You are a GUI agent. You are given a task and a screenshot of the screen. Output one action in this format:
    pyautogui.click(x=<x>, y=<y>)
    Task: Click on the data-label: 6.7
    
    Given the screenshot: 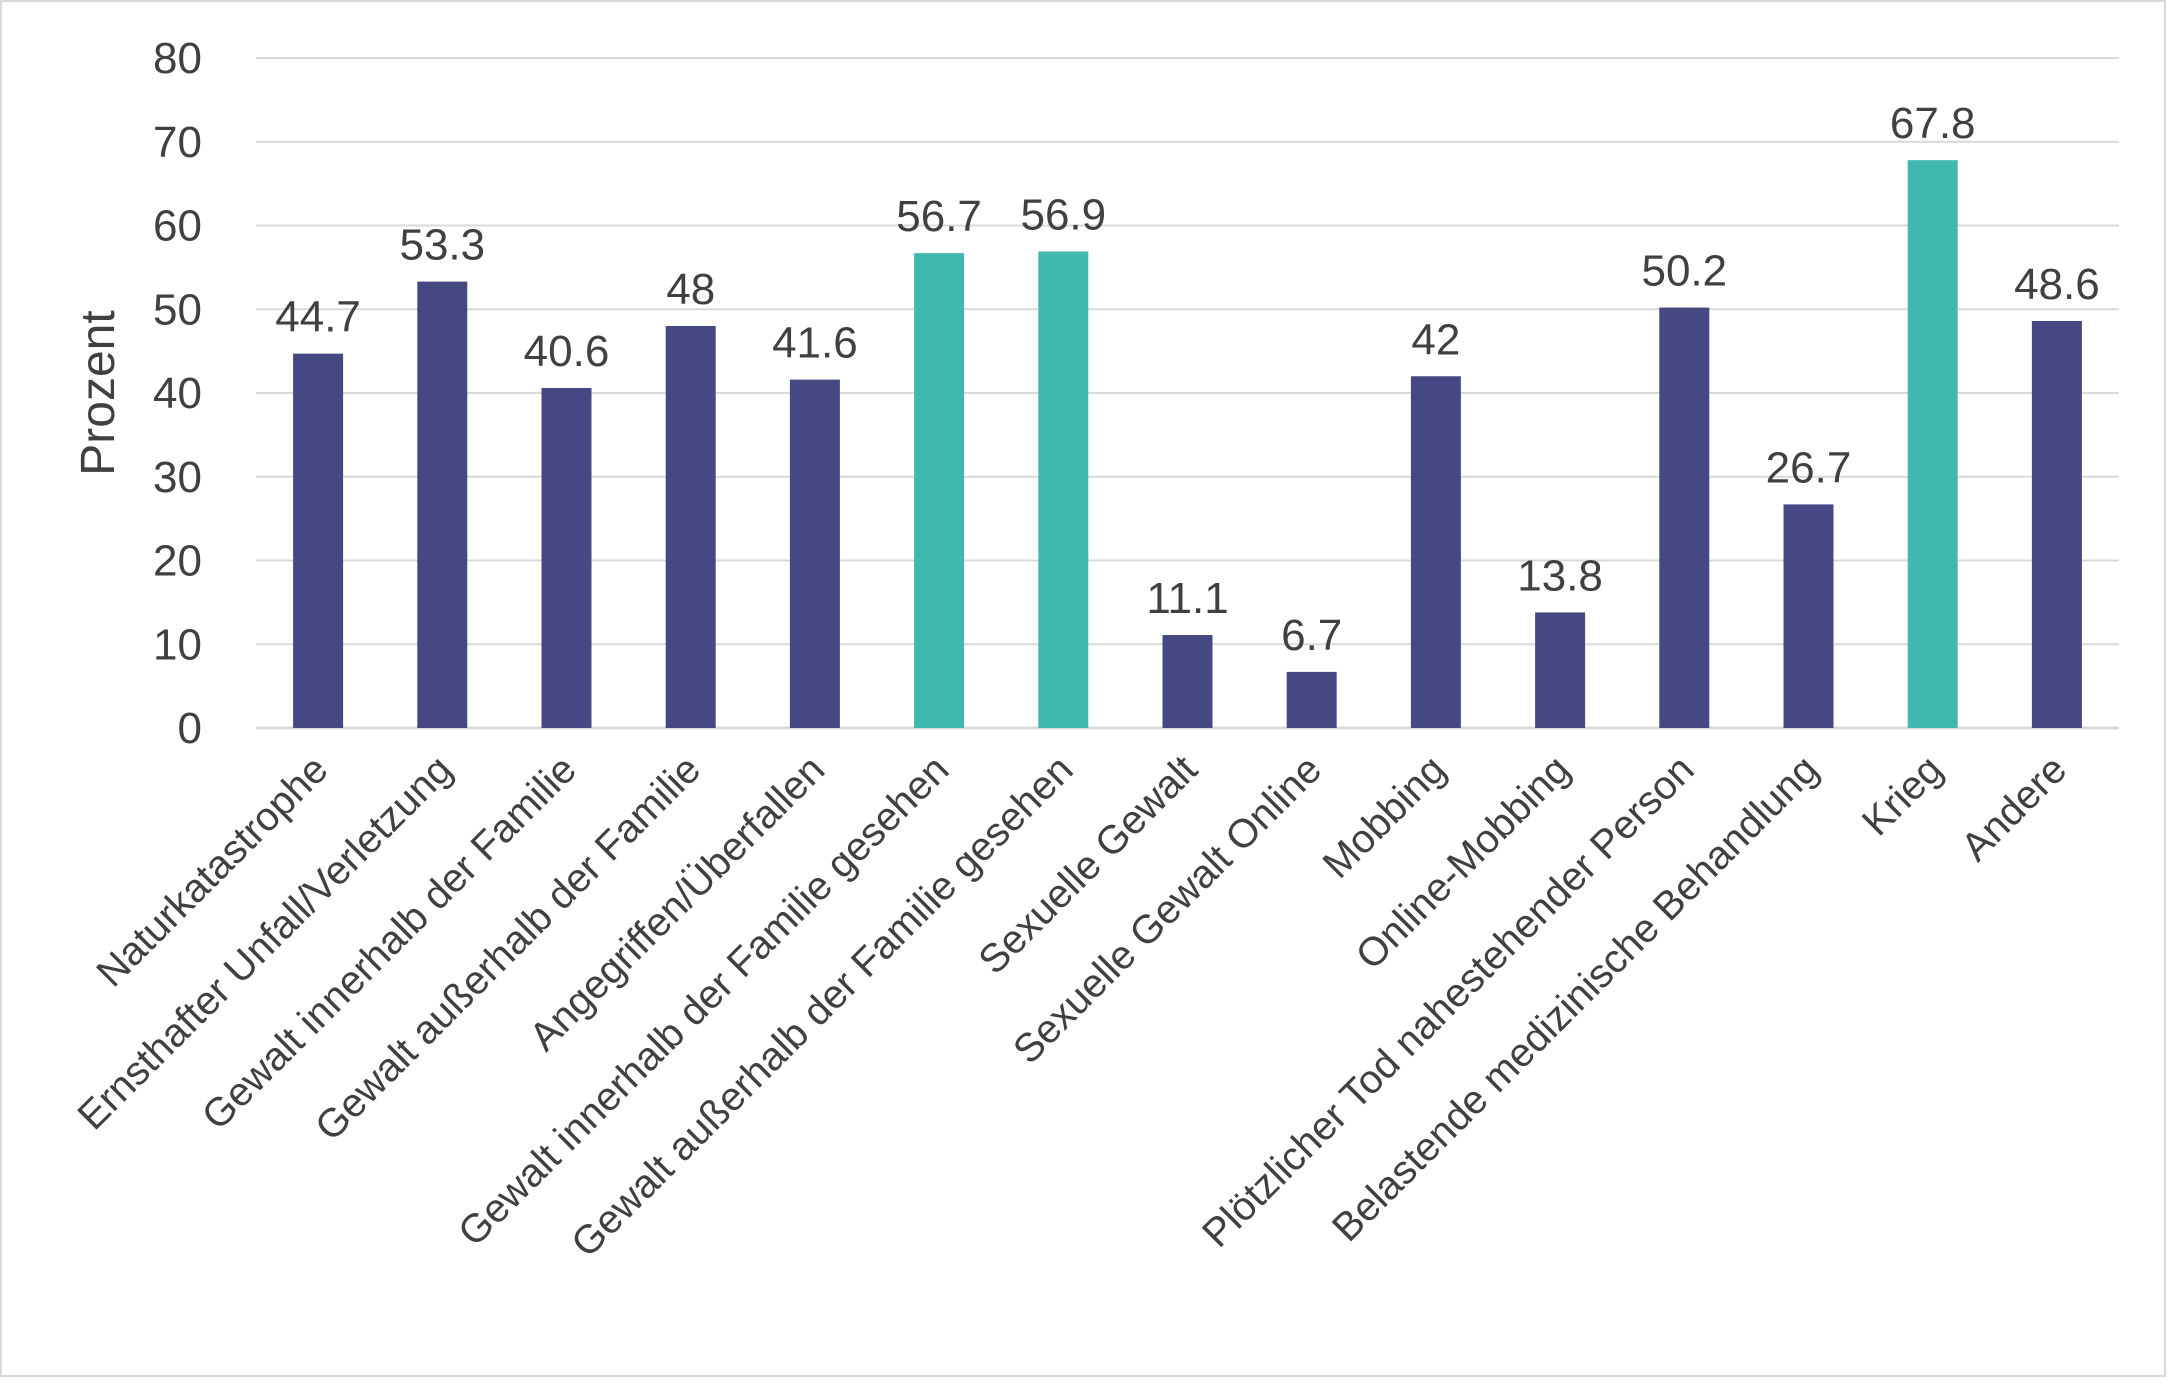 What is the action you would take?
    pyautogui.click(x=1311, y=635)
    